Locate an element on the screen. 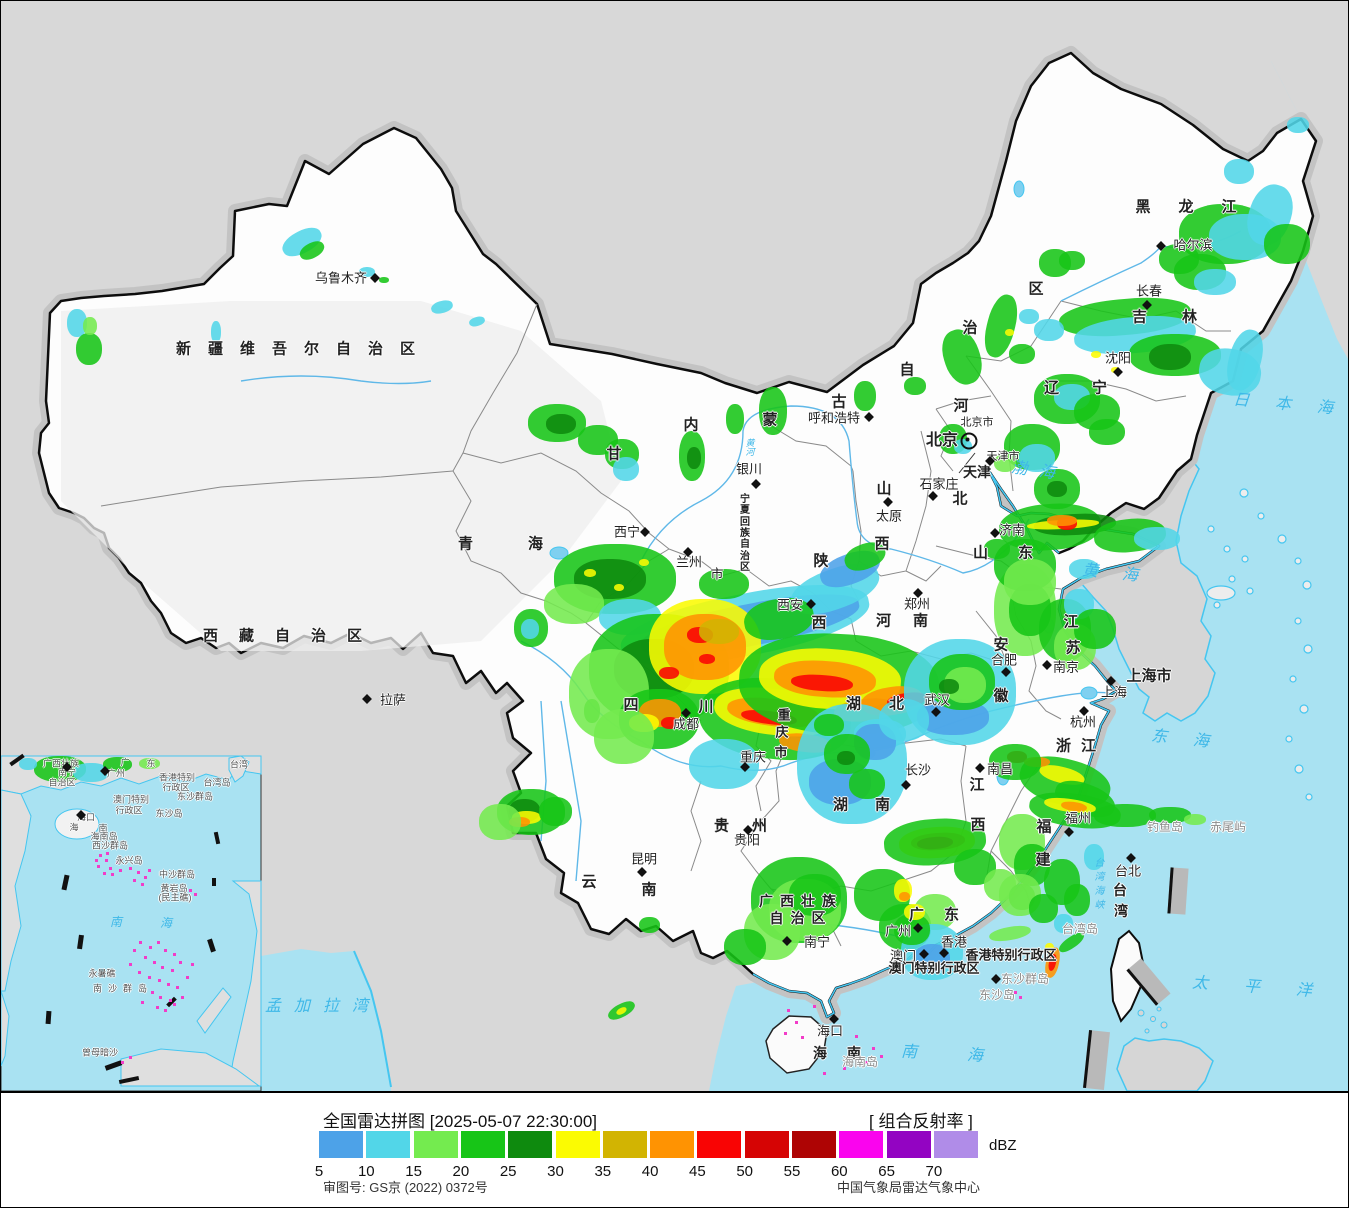  beijing-leader-line is located at coordinates (967, 463).